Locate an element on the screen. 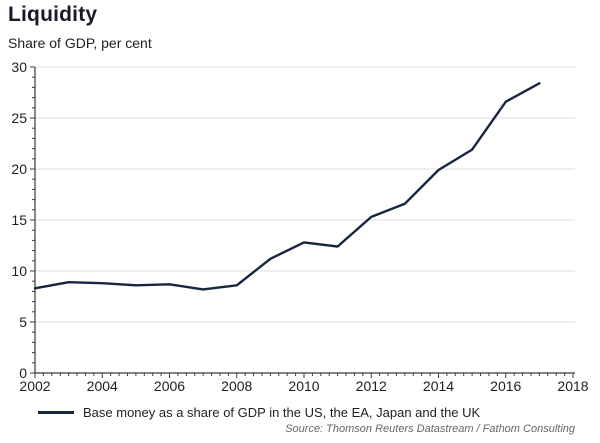  y-axis-tick-label: 30 is located at coordinates (19, 67).